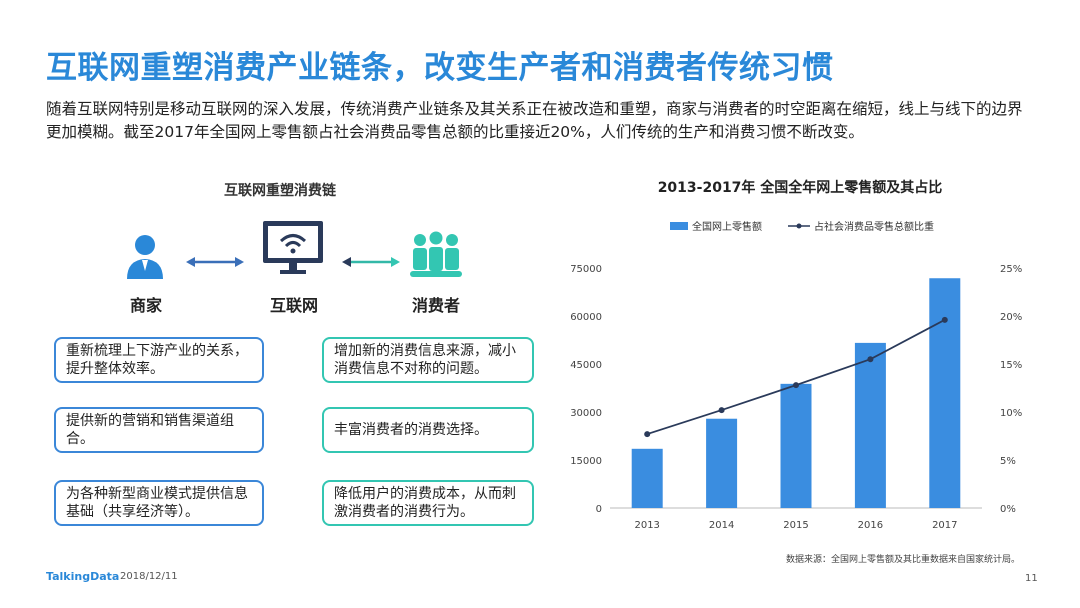 The image size is (1080, 608). I want to click on x-tick-label: 2014, so click(721, 525).